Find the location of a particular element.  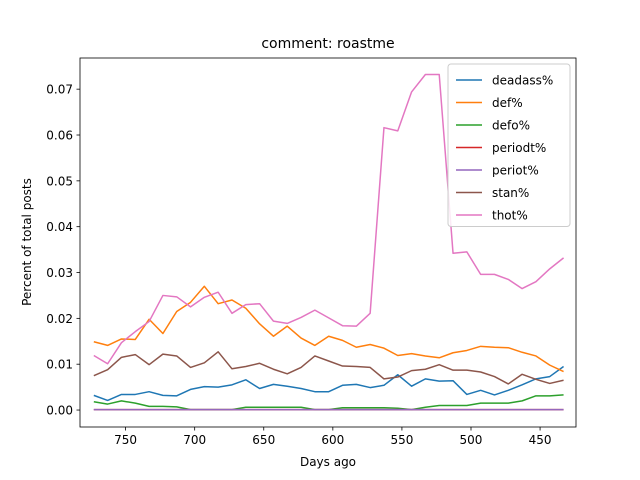

x-axis-label: Days ago is located at coordinates (328, 462).